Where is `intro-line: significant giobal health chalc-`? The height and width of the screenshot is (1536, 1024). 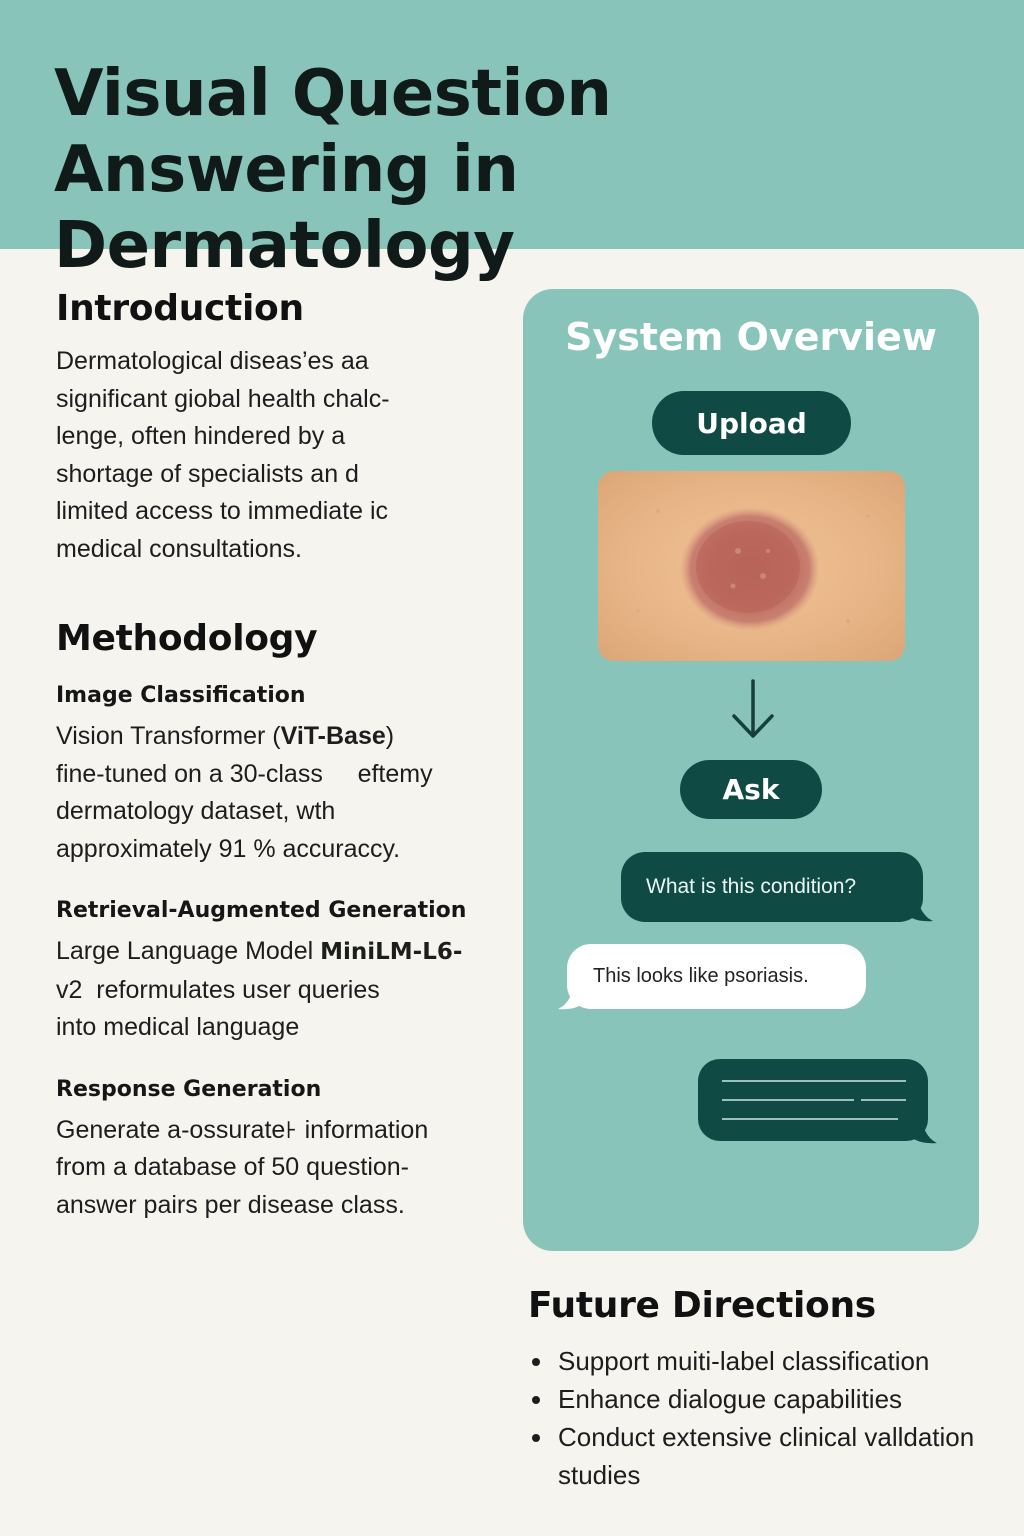
intro-line: significant giobal health chalc- is located at coordinates (223, 398).